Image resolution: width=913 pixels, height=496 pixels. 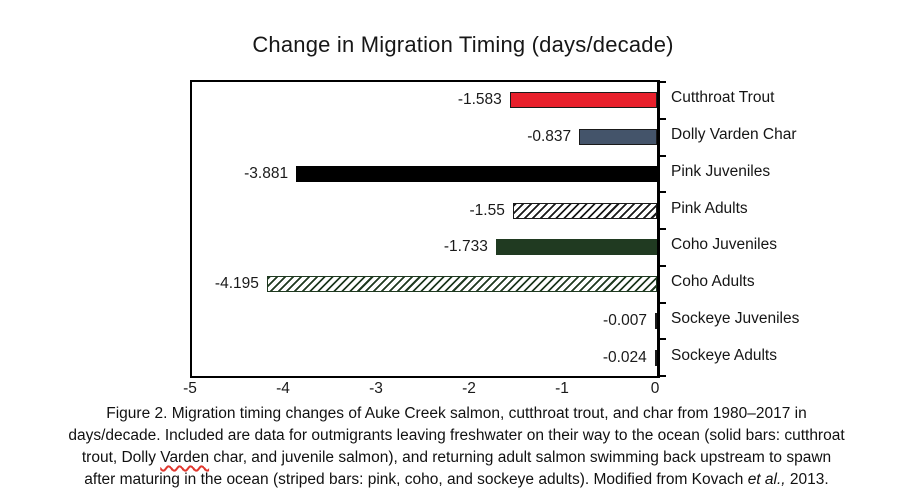 What do you see at coordinates (424, 210) in the screenshot?
I see `bar-row: -1.55` at bounding box center [424, 210].